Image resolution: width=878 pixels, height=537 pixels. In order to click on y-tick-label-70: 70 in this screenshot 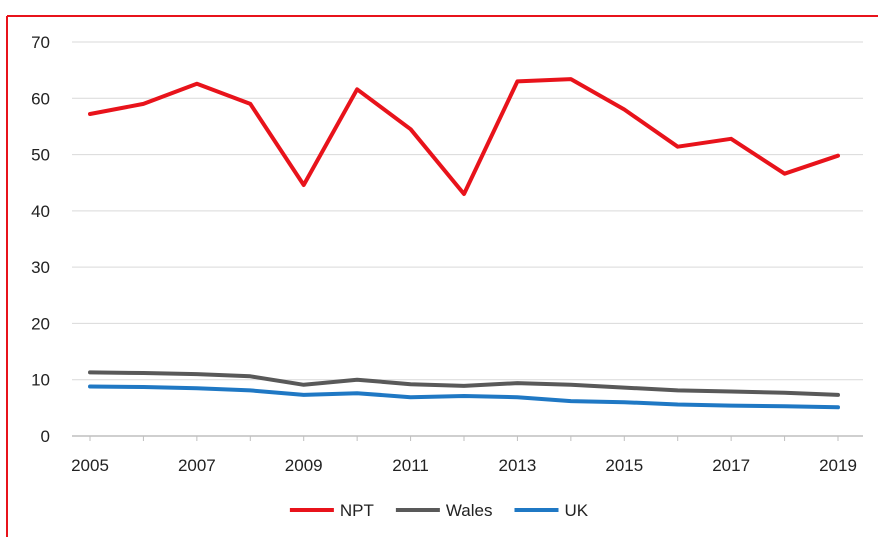, I will do `click(40, 42)`.